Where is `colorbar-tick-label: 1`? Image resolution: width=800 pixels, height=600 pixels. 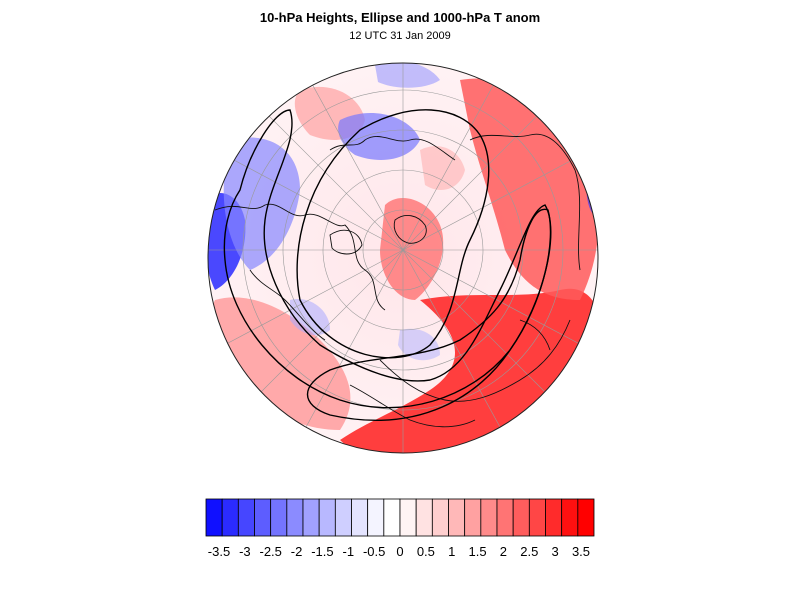
colorbar-tick-label: 1 is located at coordinates (451, 551).